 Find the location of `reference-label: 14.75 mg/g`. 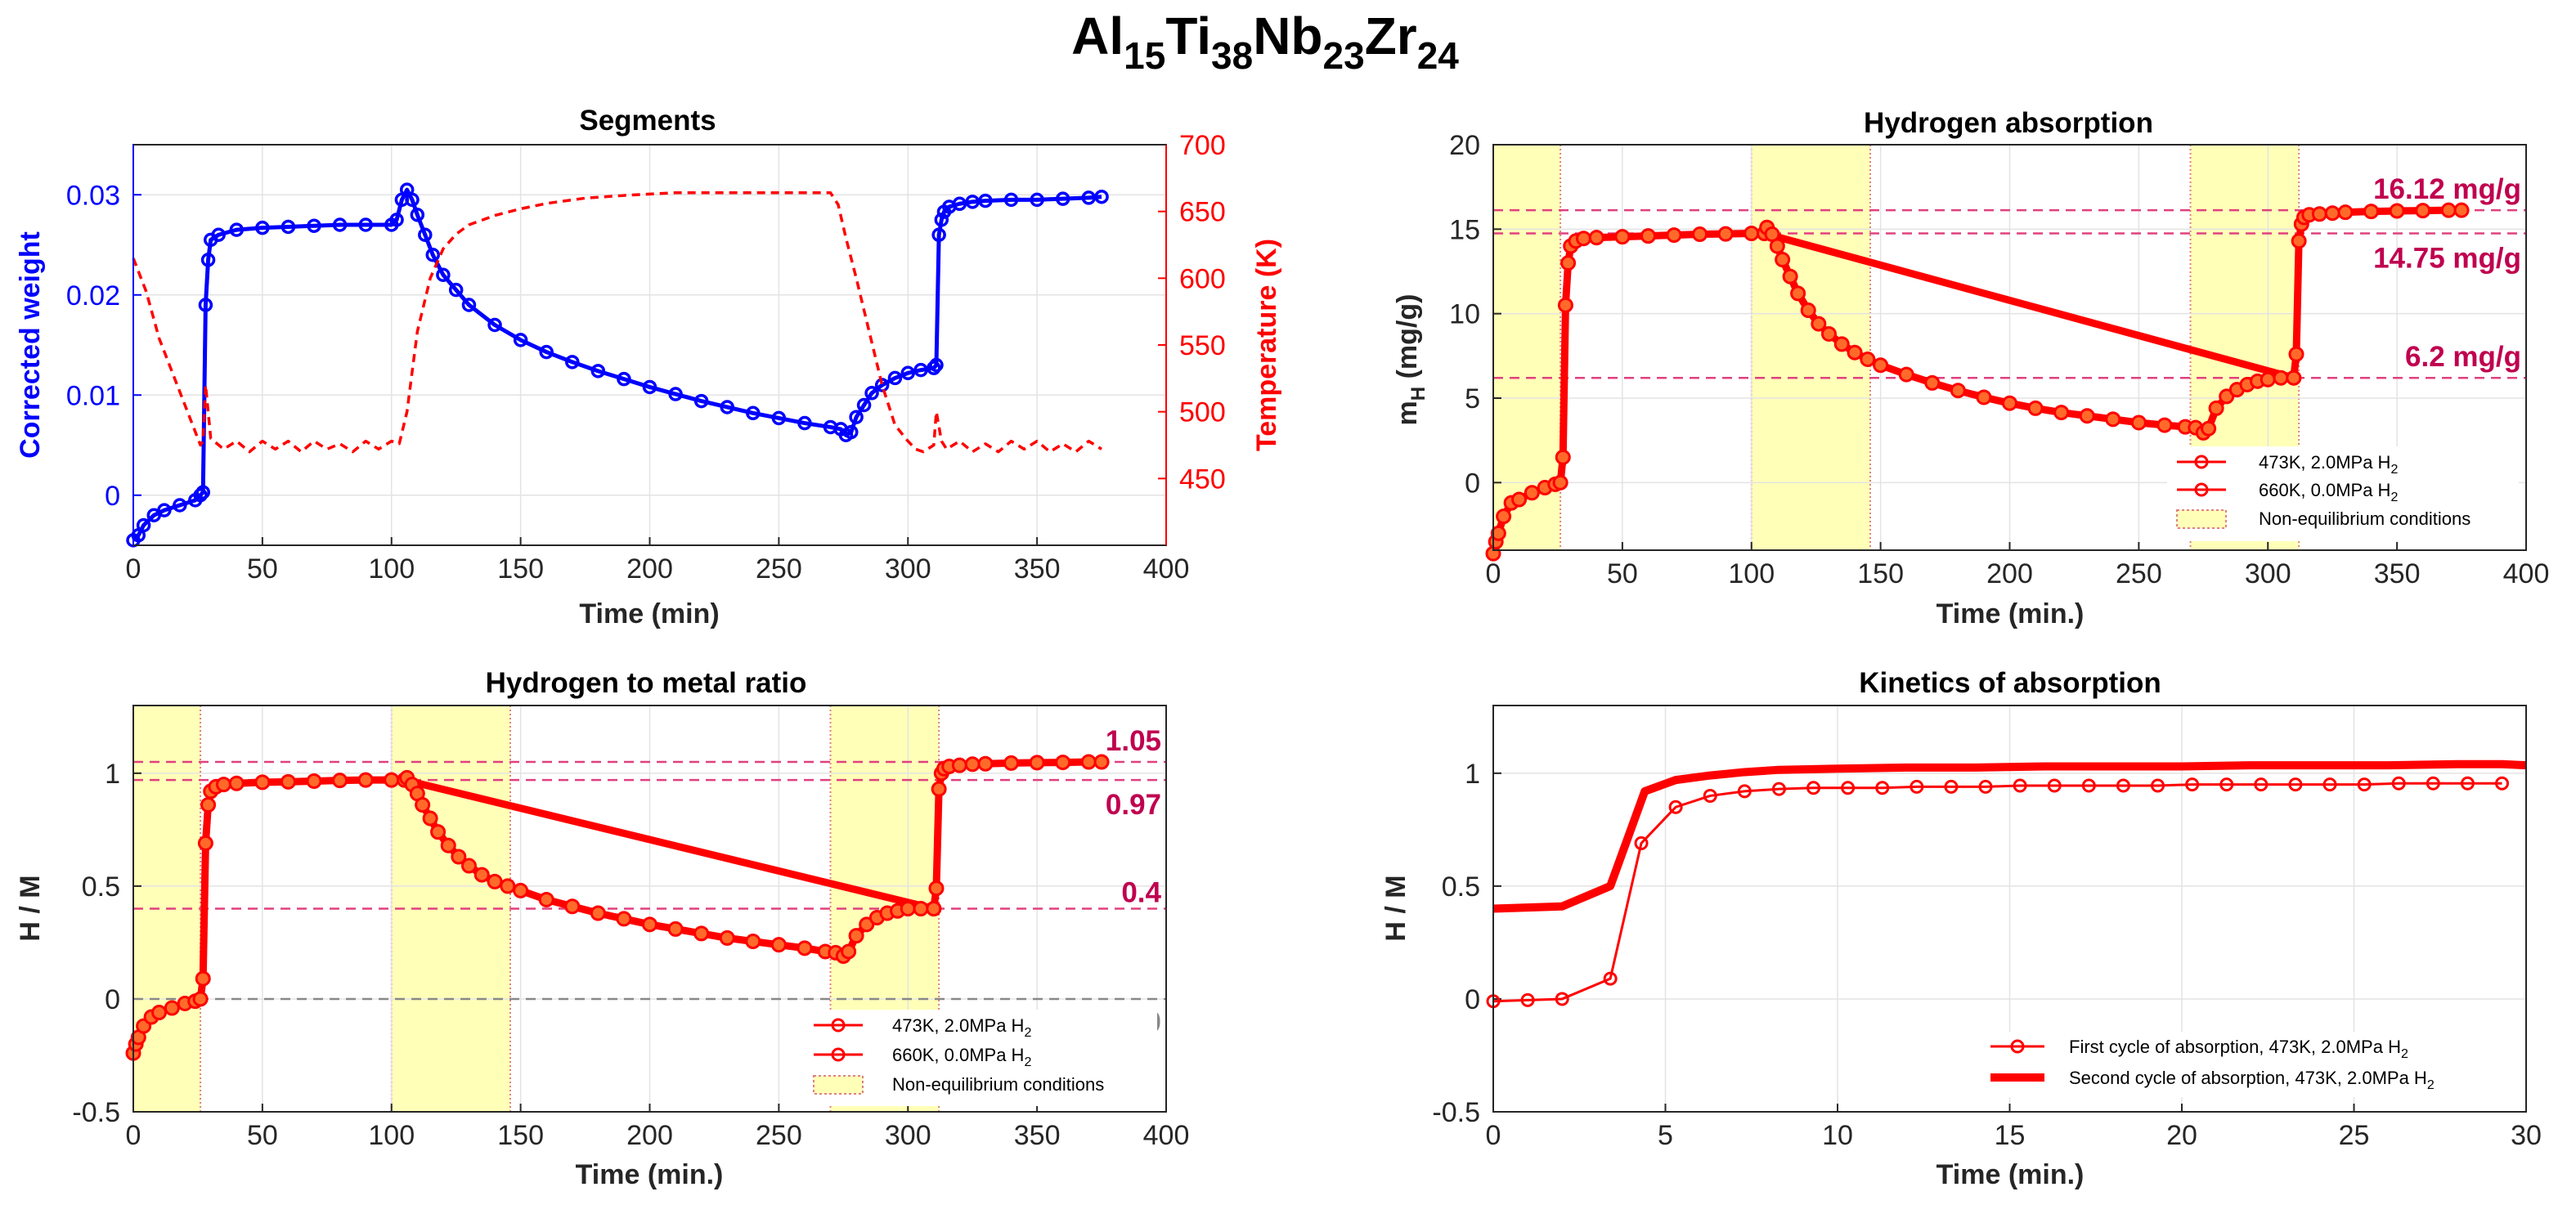

reference-label: 14.75 mg/g is located at coordinates (2447, 259).